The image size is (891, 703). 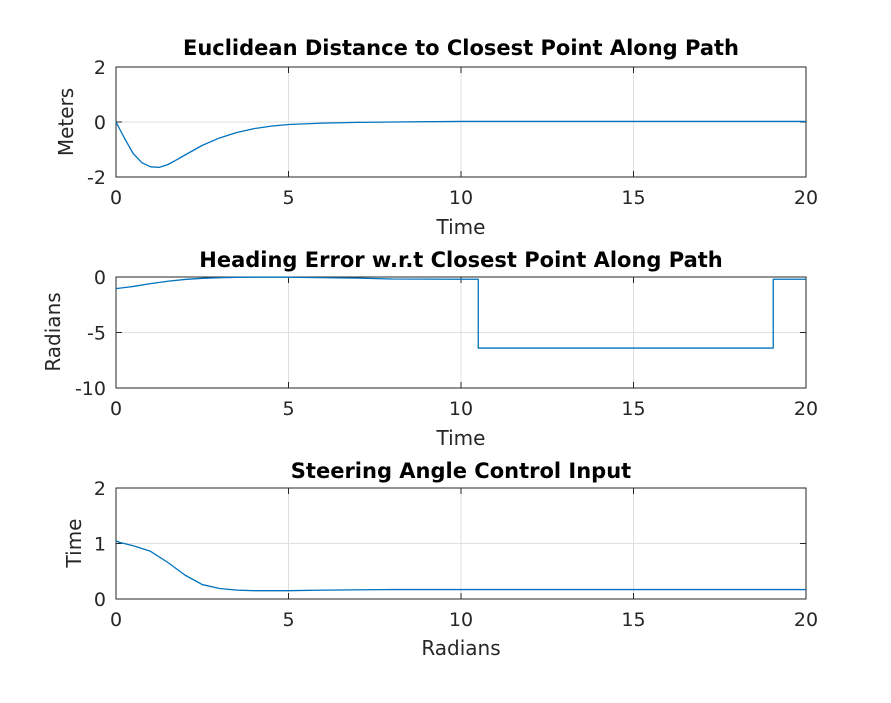 What do you see at coordinates (288, 409) in the screenshot?
I see `heading-x-tick-label: 5` at bounding box center [288, 409].